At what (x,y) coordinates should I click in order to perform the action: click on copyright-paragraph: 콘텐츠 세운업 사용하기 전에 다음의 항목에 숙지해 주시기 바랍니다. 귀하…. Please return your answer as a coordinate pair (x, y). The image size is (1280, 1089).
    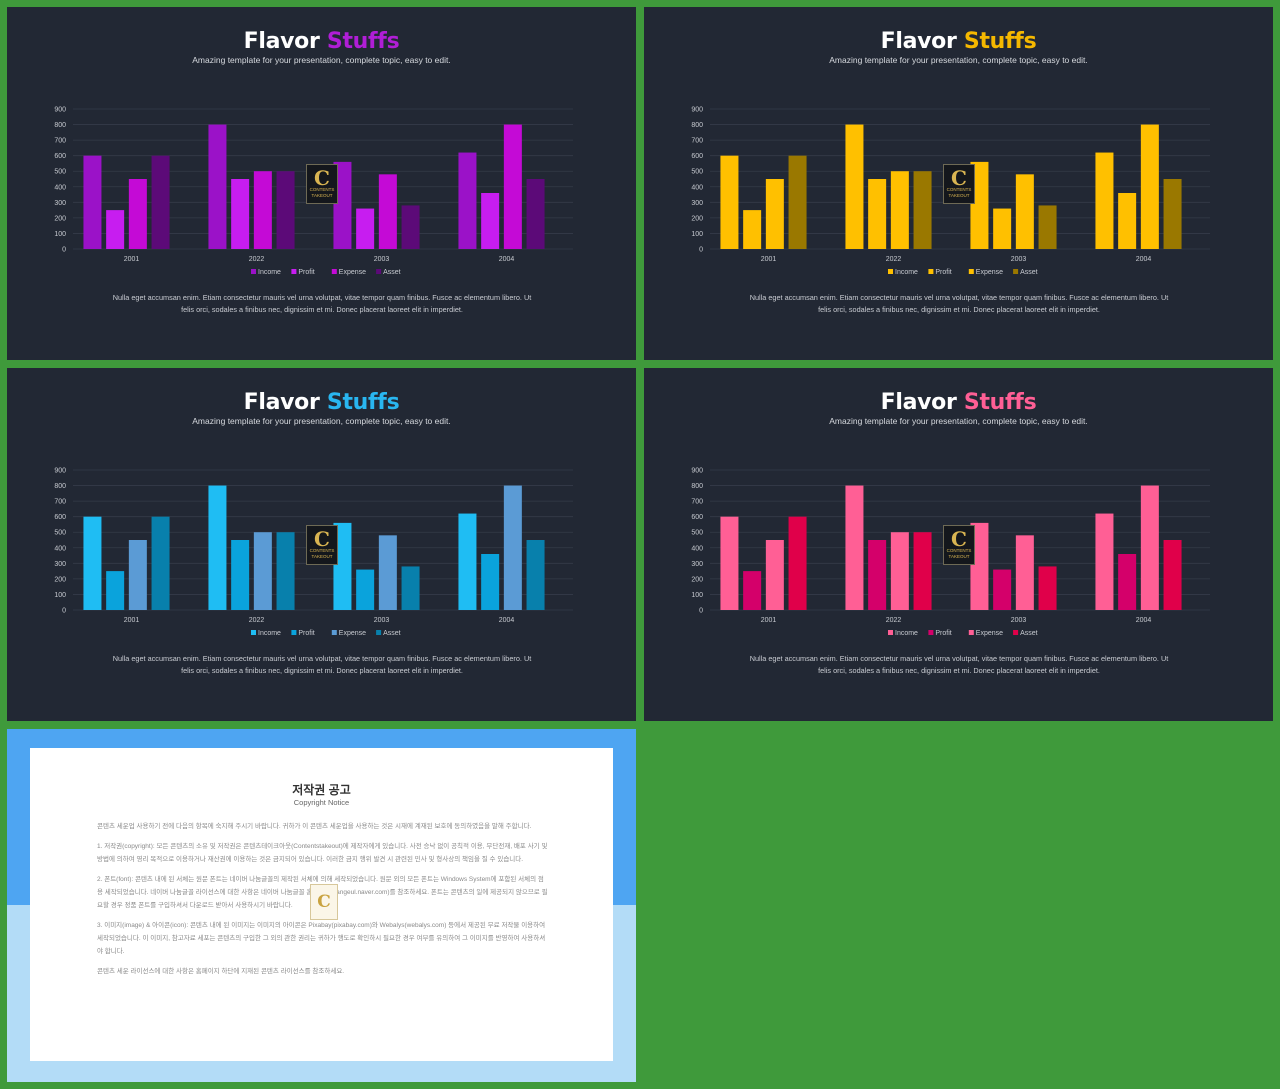
    Looking at the image, I should click on (314, 826).